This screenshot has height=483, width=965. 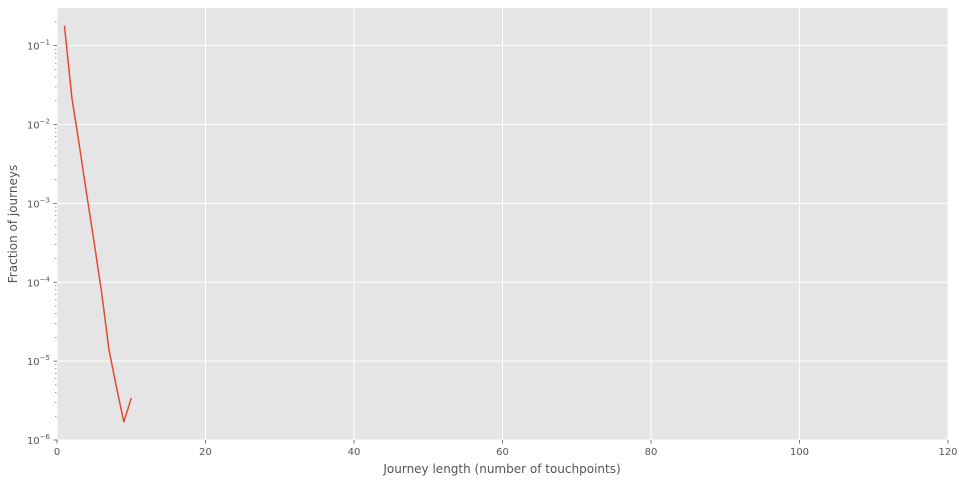 I want to click on x-tick-label: 20, so click(x=205, y=452).